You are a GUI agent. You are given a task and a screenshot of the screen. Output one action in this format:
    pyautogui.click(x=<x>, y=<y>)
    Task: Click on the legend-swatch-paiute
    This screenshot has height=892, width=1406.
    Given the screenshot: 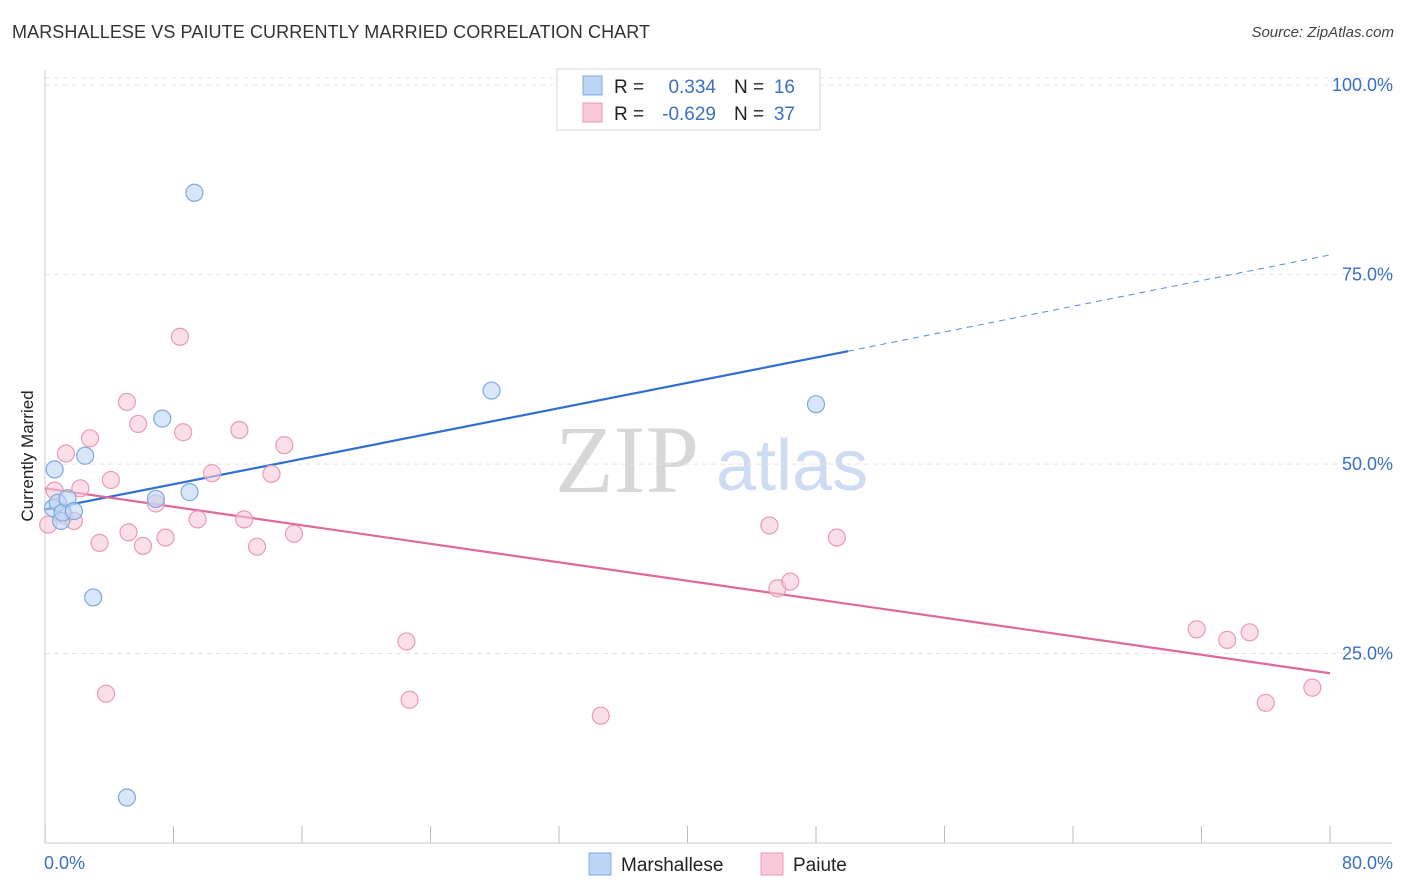 What is the action you would take?
    pyautogui.click(x=592, y=112)
    